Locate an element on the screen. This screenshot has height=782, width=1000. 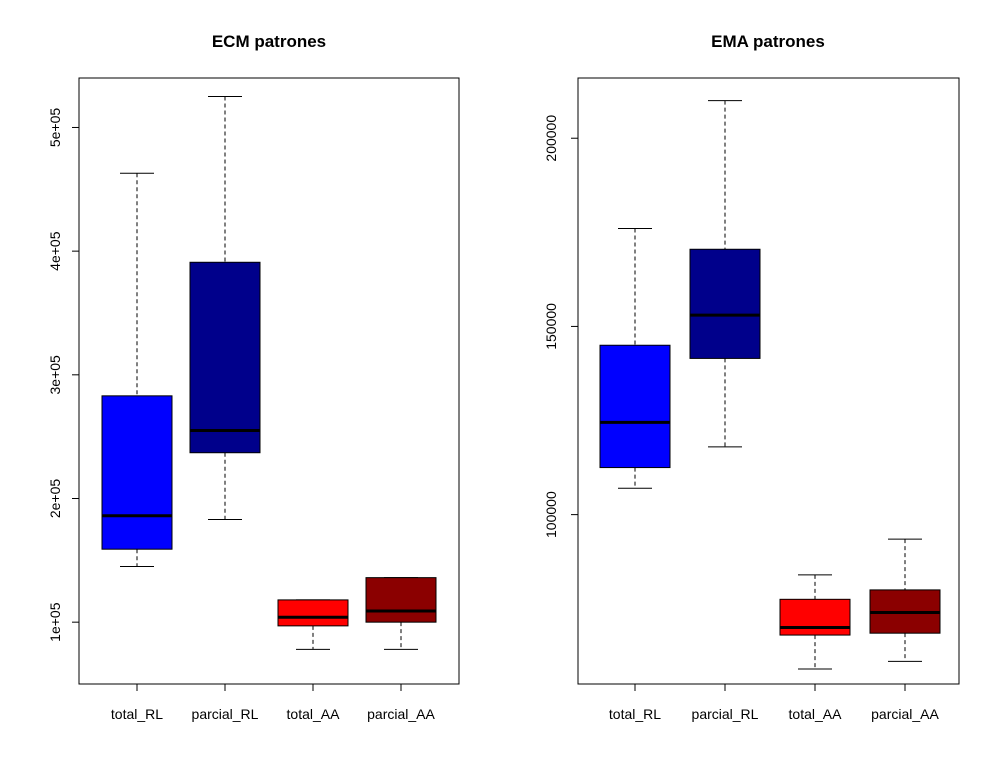
y-tick-label: 1e+05 is located at coordinates (55, 622).